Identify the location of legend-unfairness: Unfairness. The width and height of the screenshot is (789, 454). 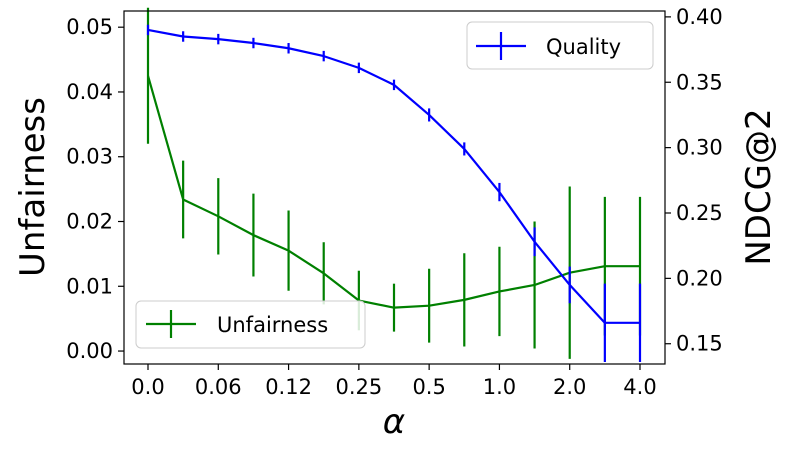
(250, 324).